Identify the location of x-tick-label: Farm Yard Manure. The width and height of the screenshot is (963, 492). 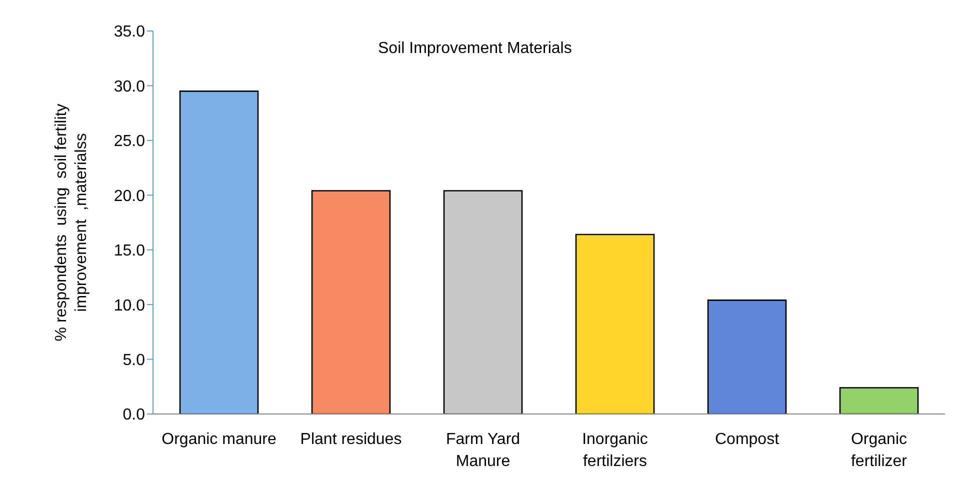
(483, 450).